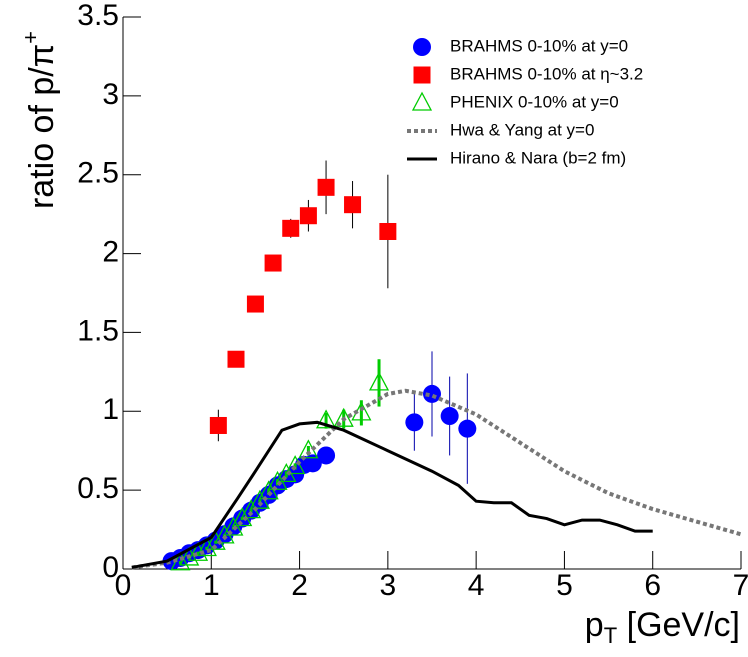 The image size is (748, 657). Describe the element at coordinates (211, 585) in the screenshot. I see `x-tick-label: 1` at that location.